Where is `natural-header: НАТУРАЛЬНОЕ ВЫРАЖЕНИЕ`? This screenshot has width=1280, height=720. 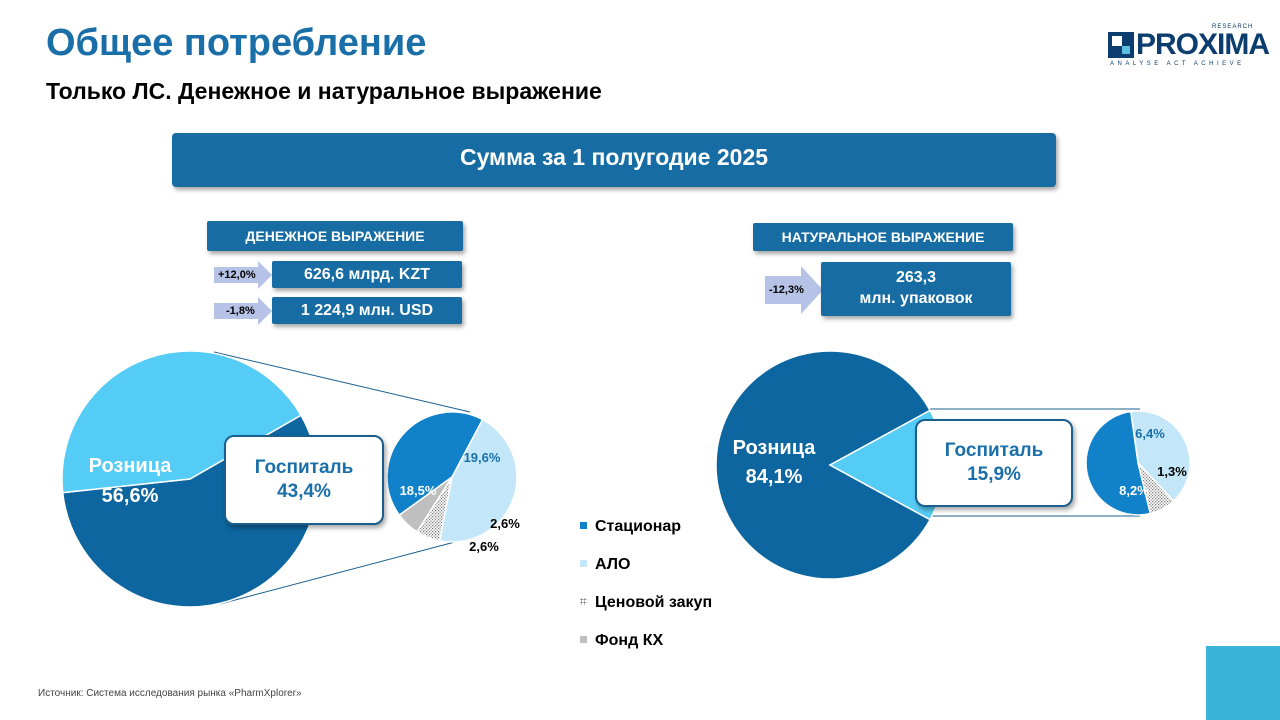 natural-header: НАТУРАЛЬНОЕ ВЫРАЖЕНИЕ is located at coordinates (883, 237).